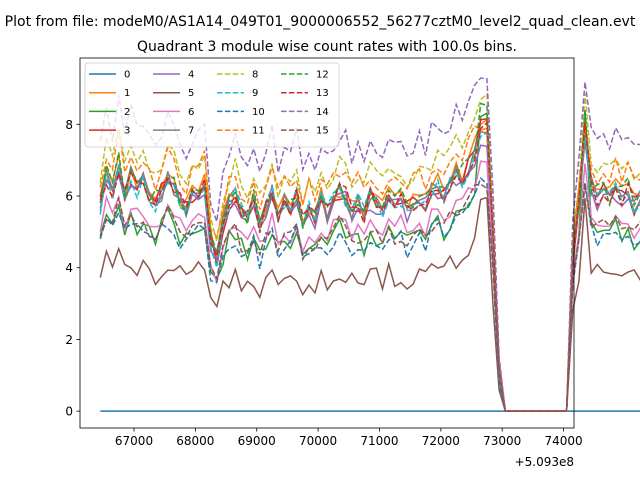 The width and height of the screenshot is (640, 480). Describe the element at coordinates (258, 131) in the screenshot. I see `legend-label-11: 11` at that location.